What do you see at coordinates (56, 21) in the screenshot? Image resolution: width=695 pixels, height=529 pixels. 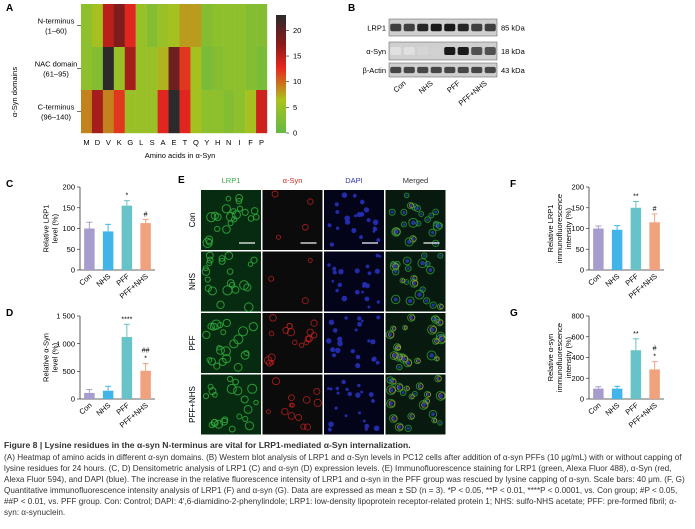 I see `heatmap-row-label: N-terminus` at bounding box center [56, 21].